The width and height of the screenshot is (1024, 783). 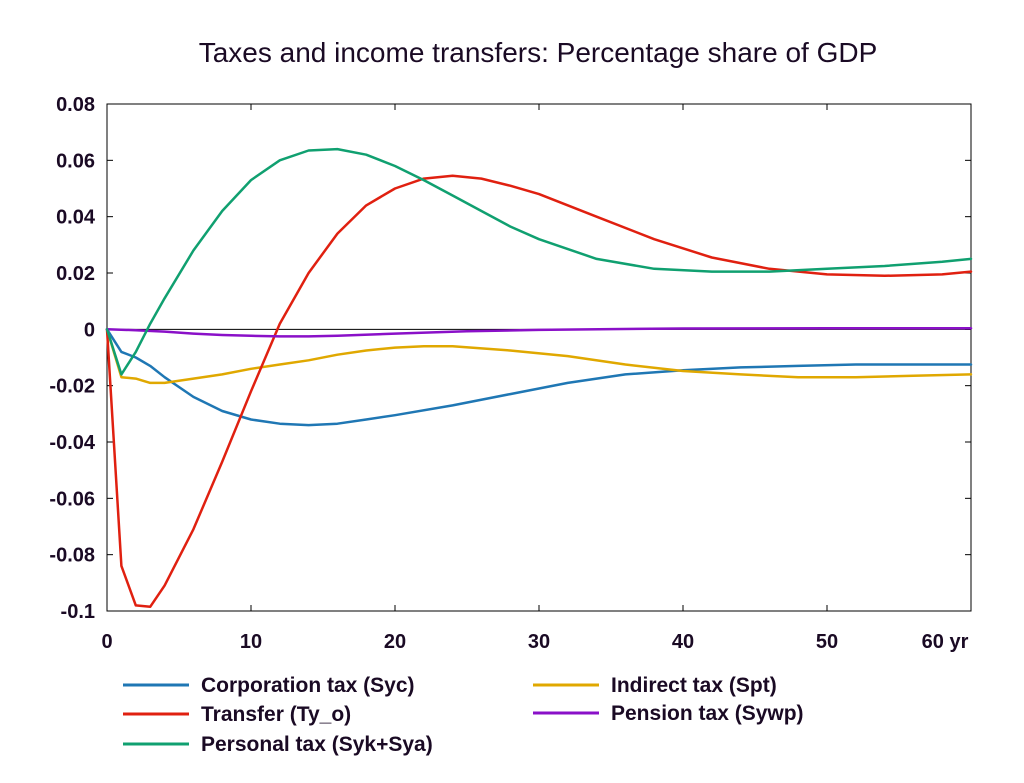 What do you see at coordinates (72, 556) in the screenshot?
I see `y-tick-label: -0.08` at bounding box center [72, 556].